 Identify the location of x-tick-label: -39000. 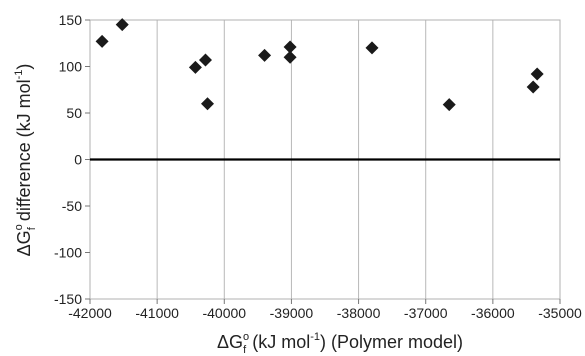
(292, 313).